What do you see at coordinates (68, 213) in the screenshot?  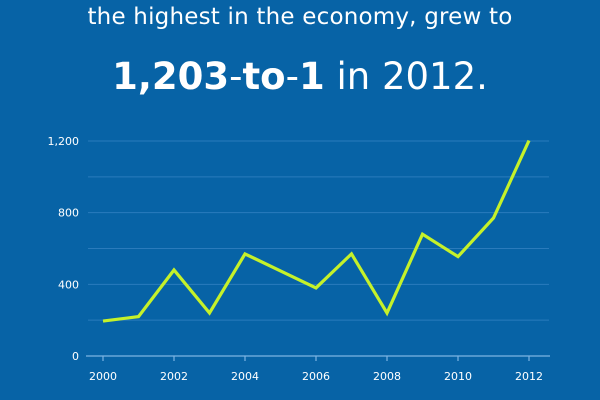 I see `y-tick-label: 800` at bounding box center [68, 213].